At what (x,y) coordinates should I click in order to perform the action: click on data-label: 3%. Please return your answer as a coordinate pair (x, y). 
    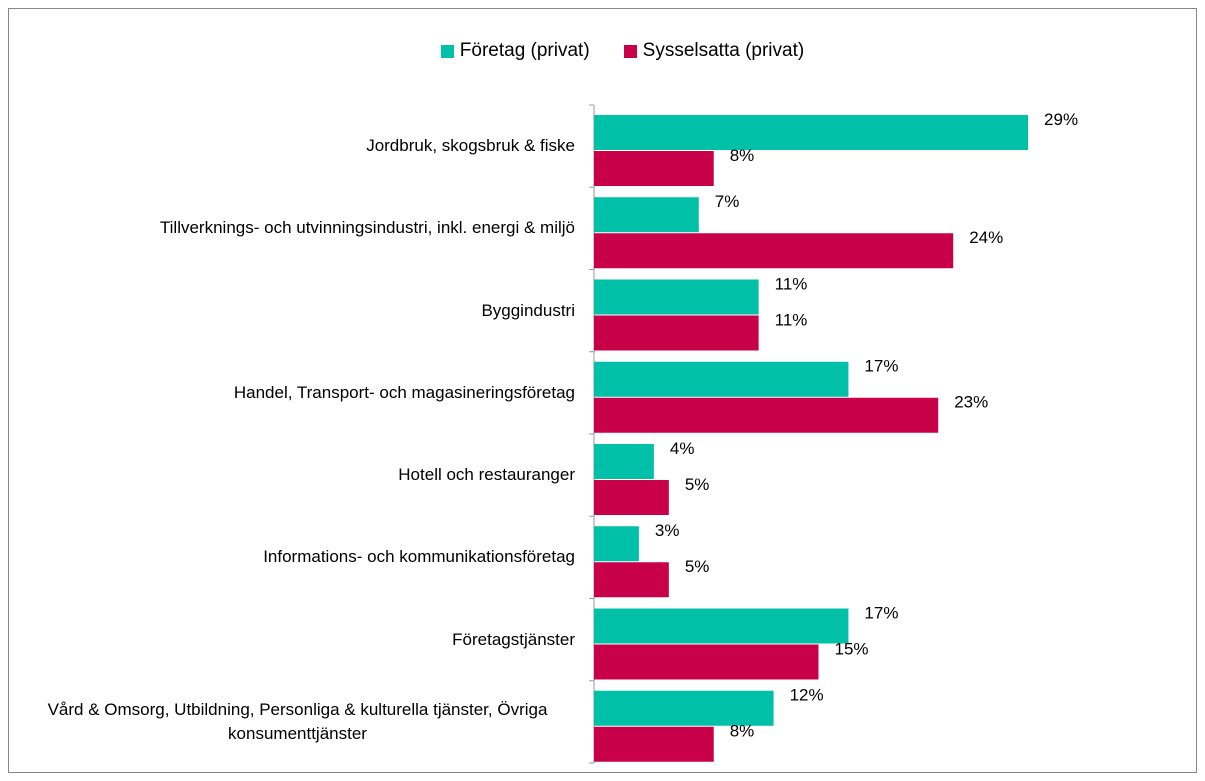
    Looking at the image, I should click on (667, 530).